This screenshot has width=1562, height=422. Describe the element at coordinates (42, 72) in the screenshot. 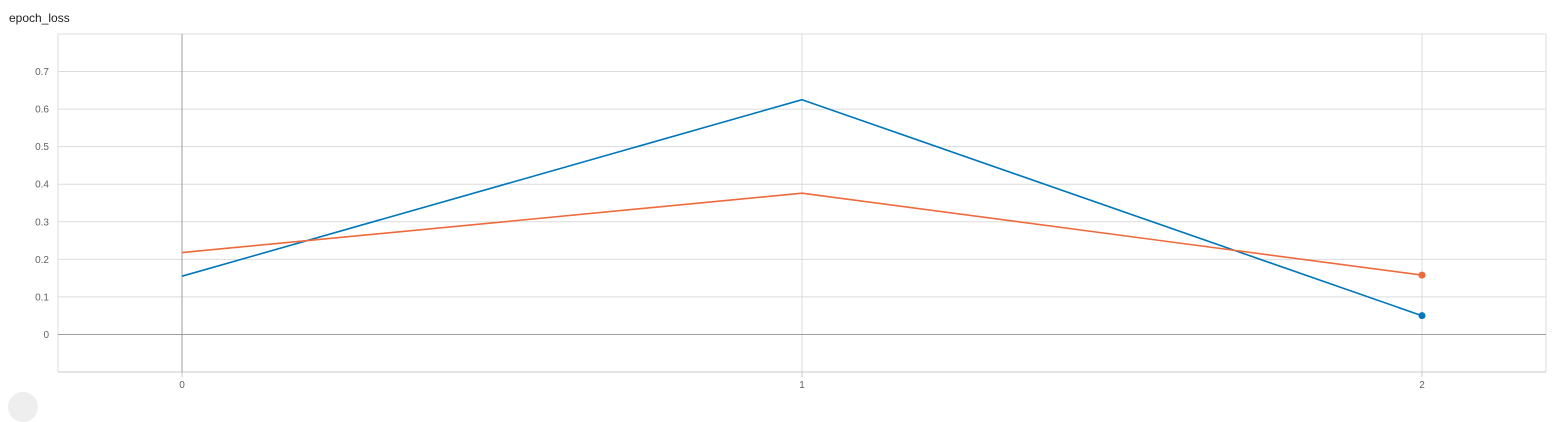

I see `y-tick-label: 0.7` at that location.